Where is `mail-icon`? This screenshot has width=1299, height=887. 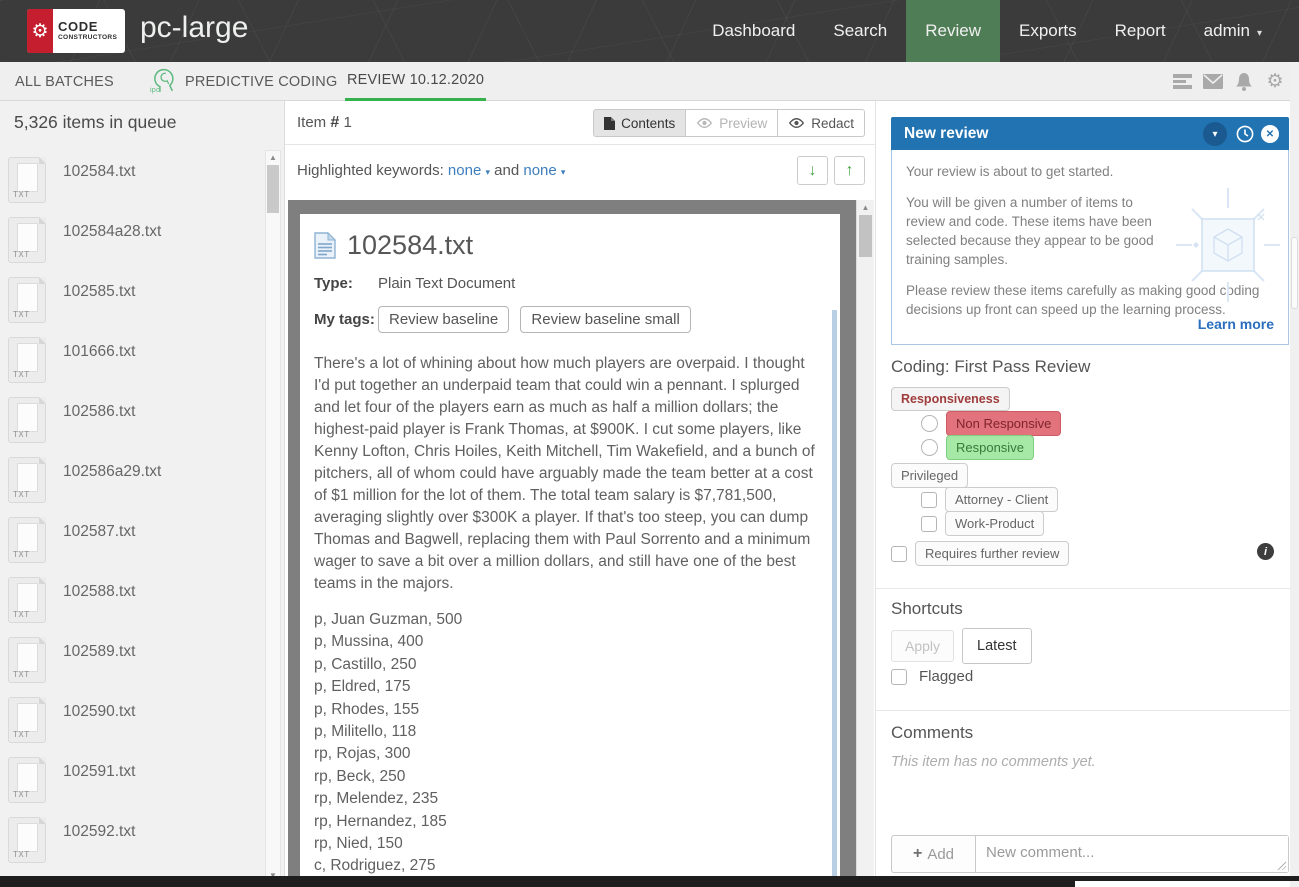
mail-icon is located at coordinates (1213, 82).